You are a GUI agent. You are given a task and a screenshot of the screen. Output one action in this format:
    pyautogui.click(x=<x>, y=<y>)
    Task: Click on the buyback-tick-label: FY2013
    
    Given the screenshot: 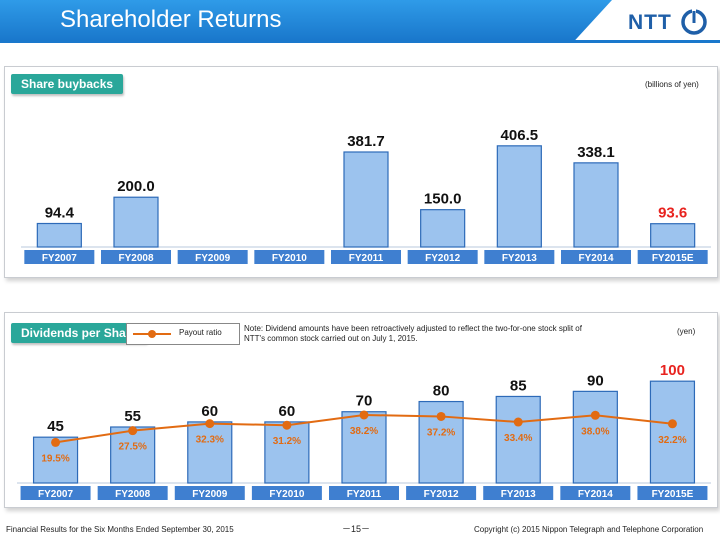 What is the action you would take?
    pyautogui.click(x=519, y=258)
    